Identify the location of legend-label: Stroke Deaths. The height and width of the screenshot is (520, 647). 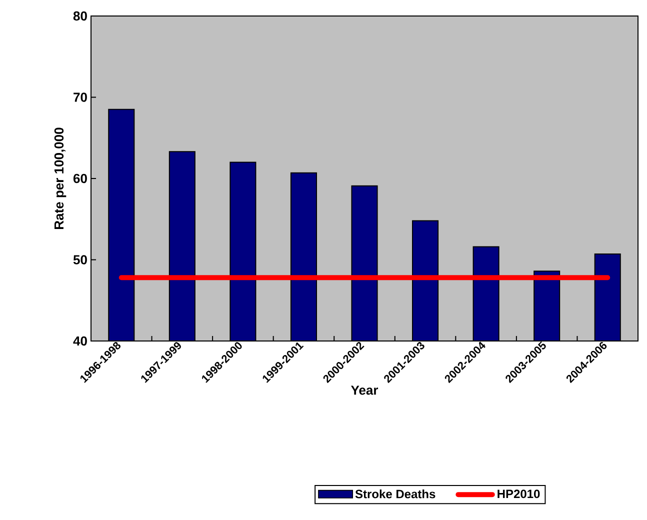
(395, 493).